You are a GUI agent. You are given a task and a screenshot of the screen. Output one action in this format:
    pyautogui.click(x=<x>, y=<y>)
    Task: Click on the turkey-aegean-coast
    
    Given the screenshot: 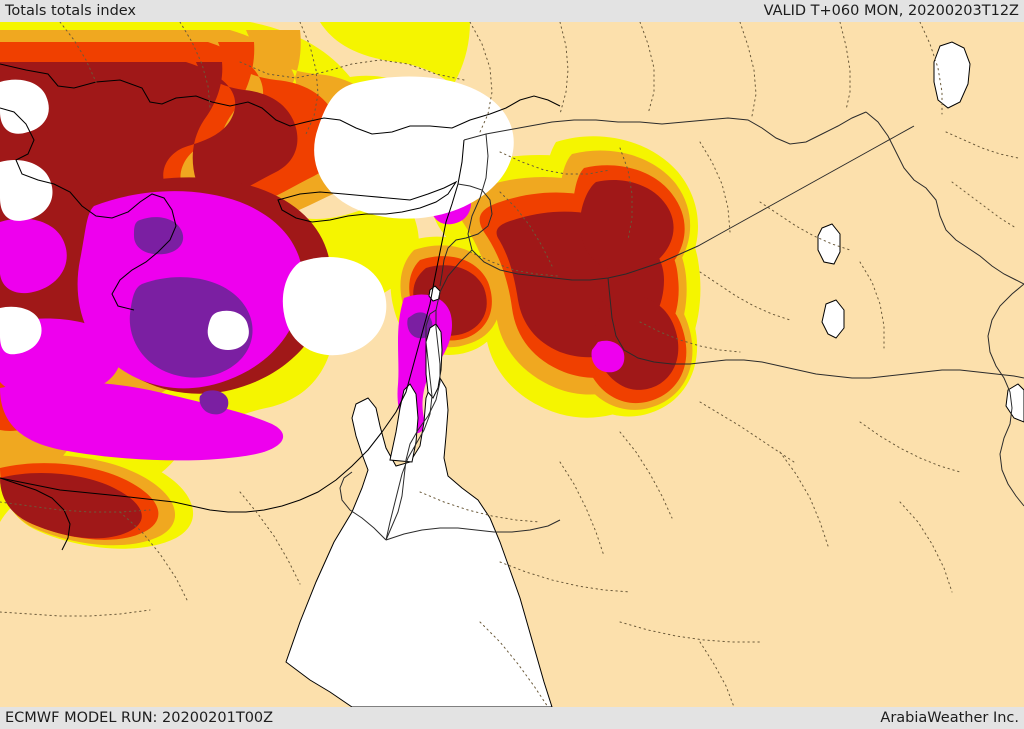 What is the action you would take?
    pyautogui.click(x=88, y=209)
    